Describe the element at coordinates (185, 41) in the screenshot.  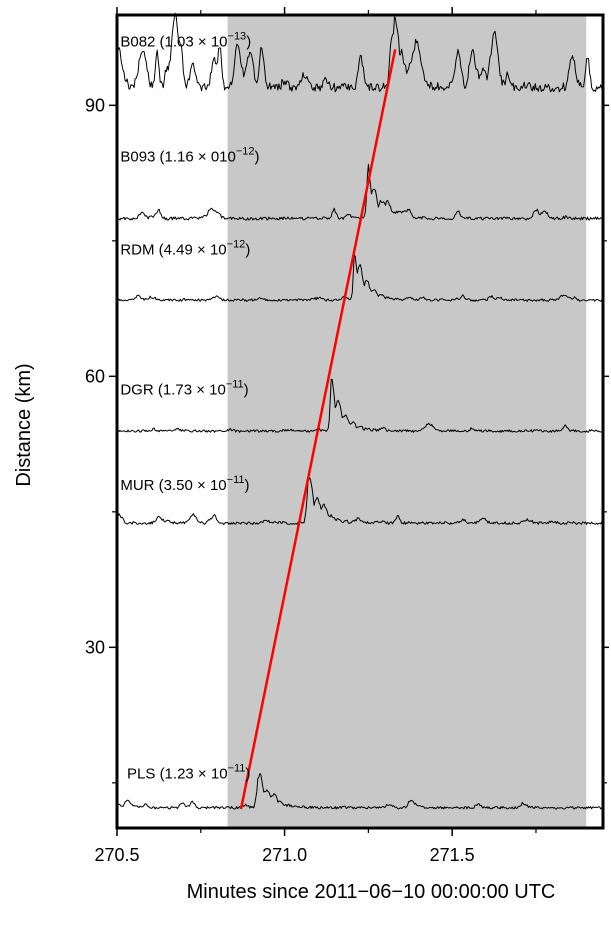
I see `station-label-b082: B082 (1.03 × 10−13)` at that location.